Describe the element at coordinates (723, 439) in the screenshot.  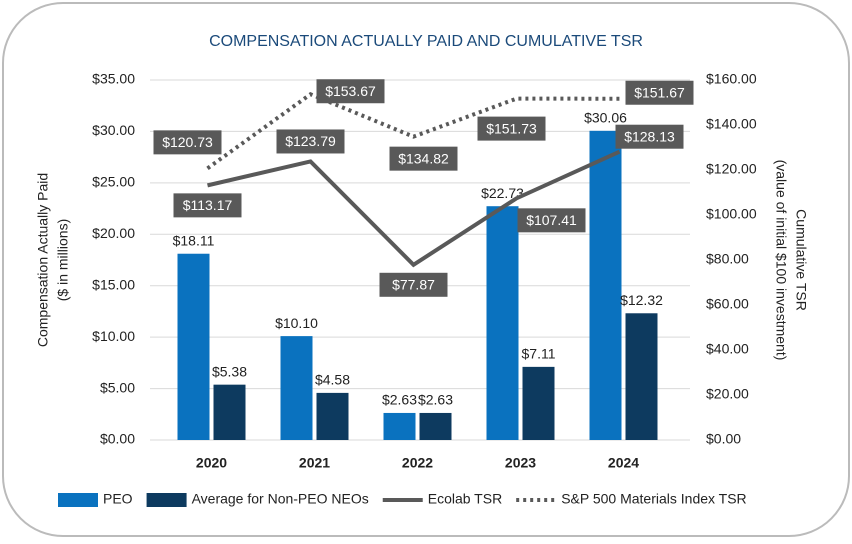
I see `y2-tick-label: $0.00` at that location.